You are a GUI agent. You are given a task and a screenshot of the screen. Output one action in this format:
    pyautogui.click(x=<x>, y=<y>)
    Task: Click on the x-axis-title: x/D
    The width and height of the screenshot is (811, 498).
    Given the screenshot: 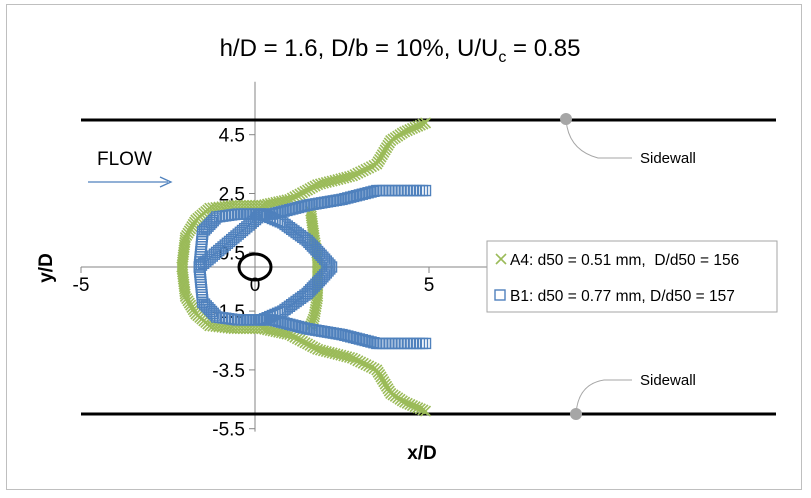 What is the action you would take?
    pyautogui.click(x=422, y=453)
    